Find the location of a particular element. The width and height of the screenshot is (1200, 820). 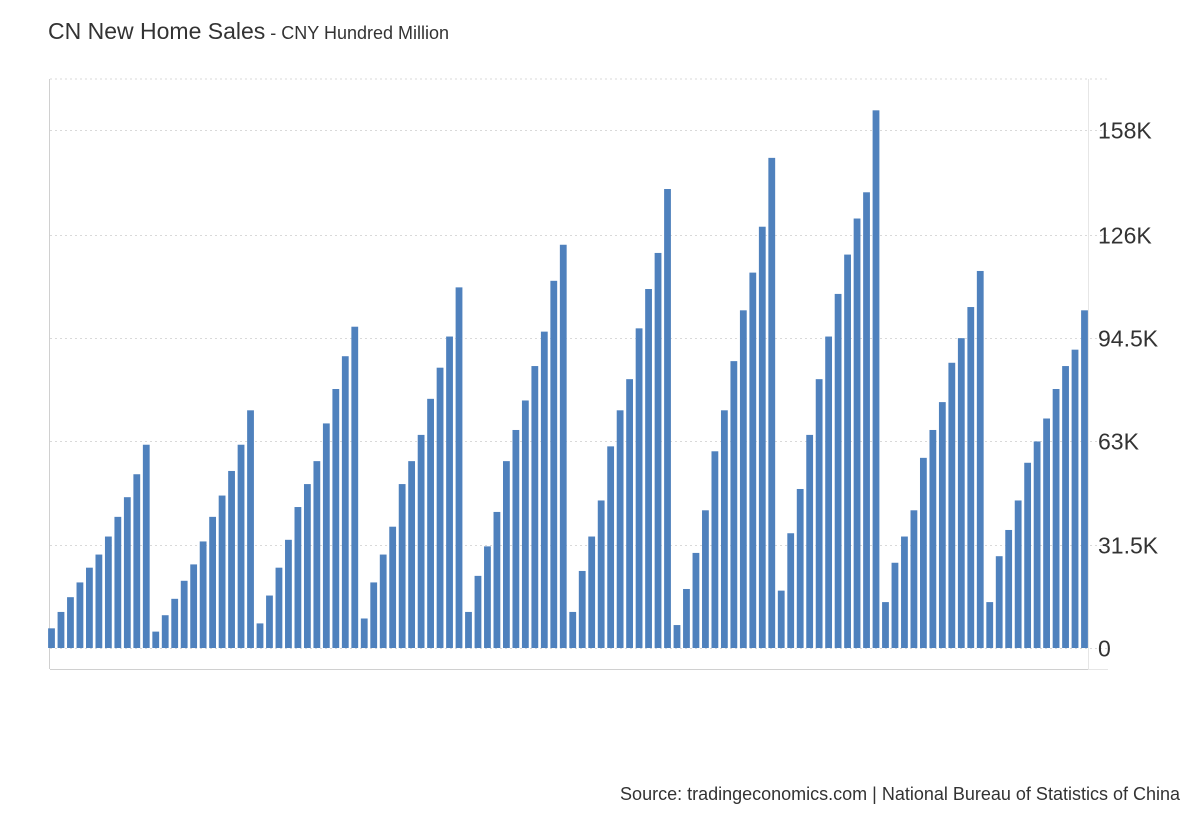

y-tick-label: 63K is located at coordinates (1119, 442).